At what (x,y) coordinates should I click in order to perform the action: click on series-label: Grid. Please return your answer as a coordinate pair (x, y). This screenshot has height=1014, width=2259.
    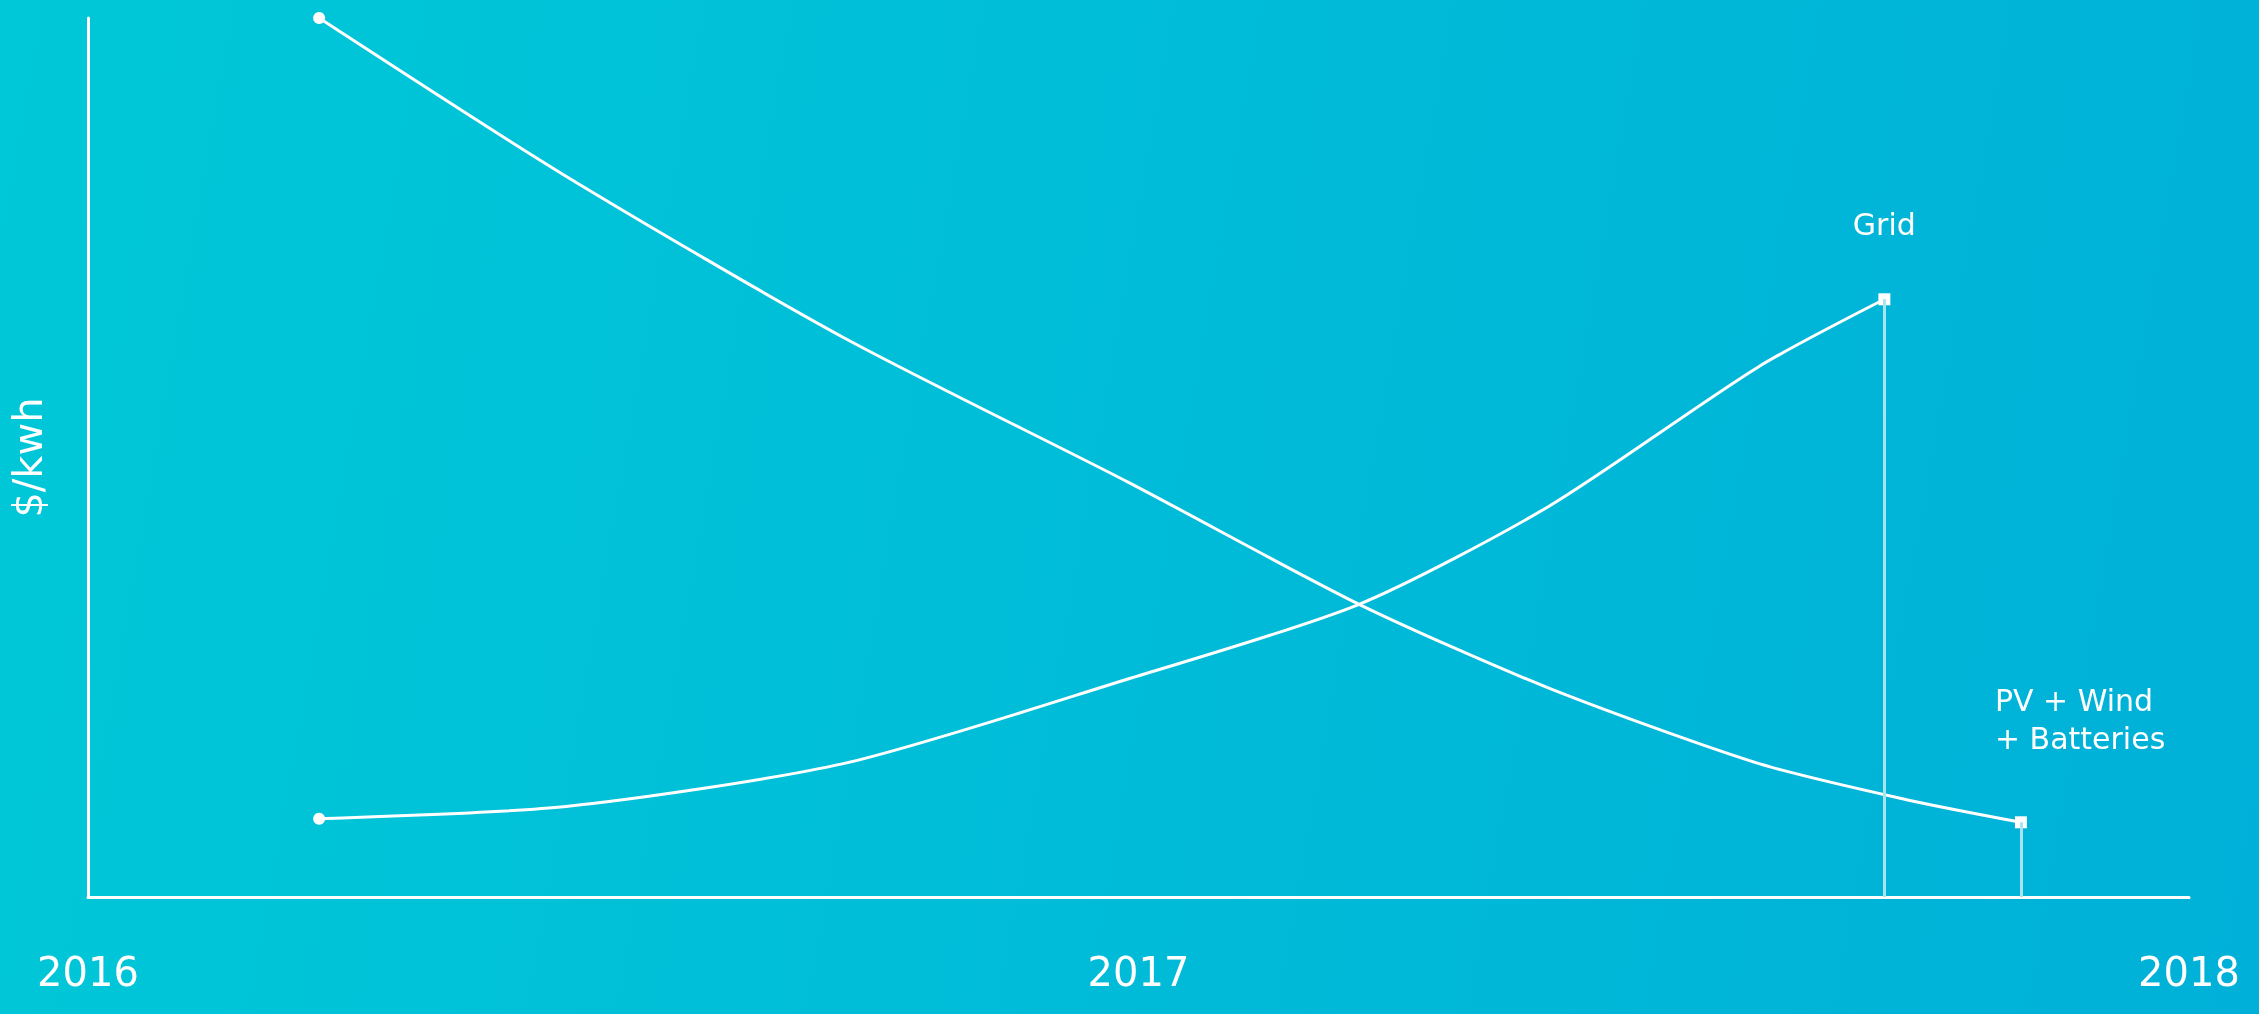
    Looking at the image, I should click on (1884, 224).